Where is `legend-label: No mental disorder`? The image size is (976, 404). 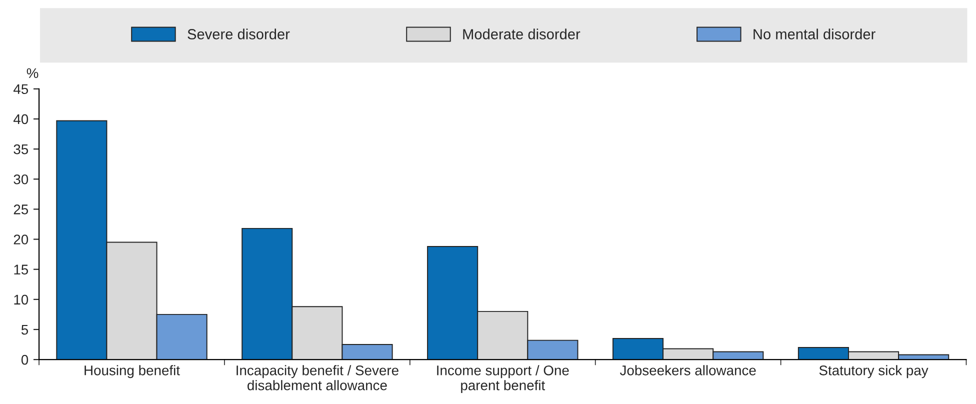
legend-label: No mental disorder is located at coordinates (815, 34).